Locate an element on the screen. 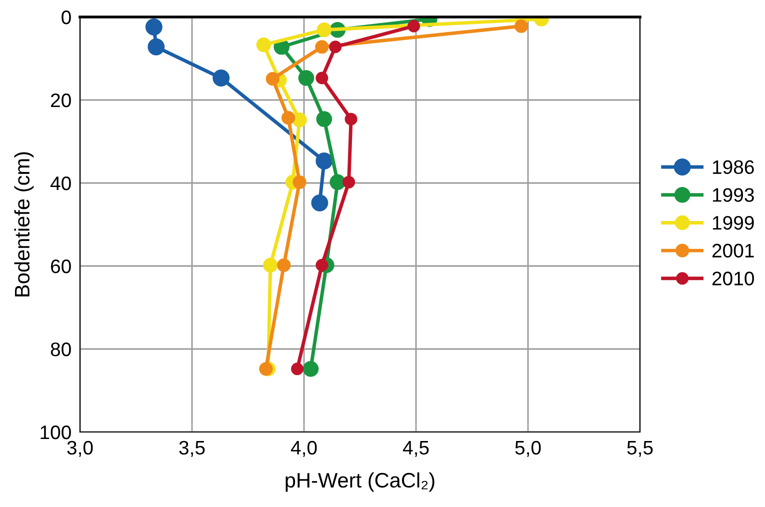 Image resolution: width=765 pixels, height=507 pixels. legend-label: 1999 is located at coordinates (733, 223).